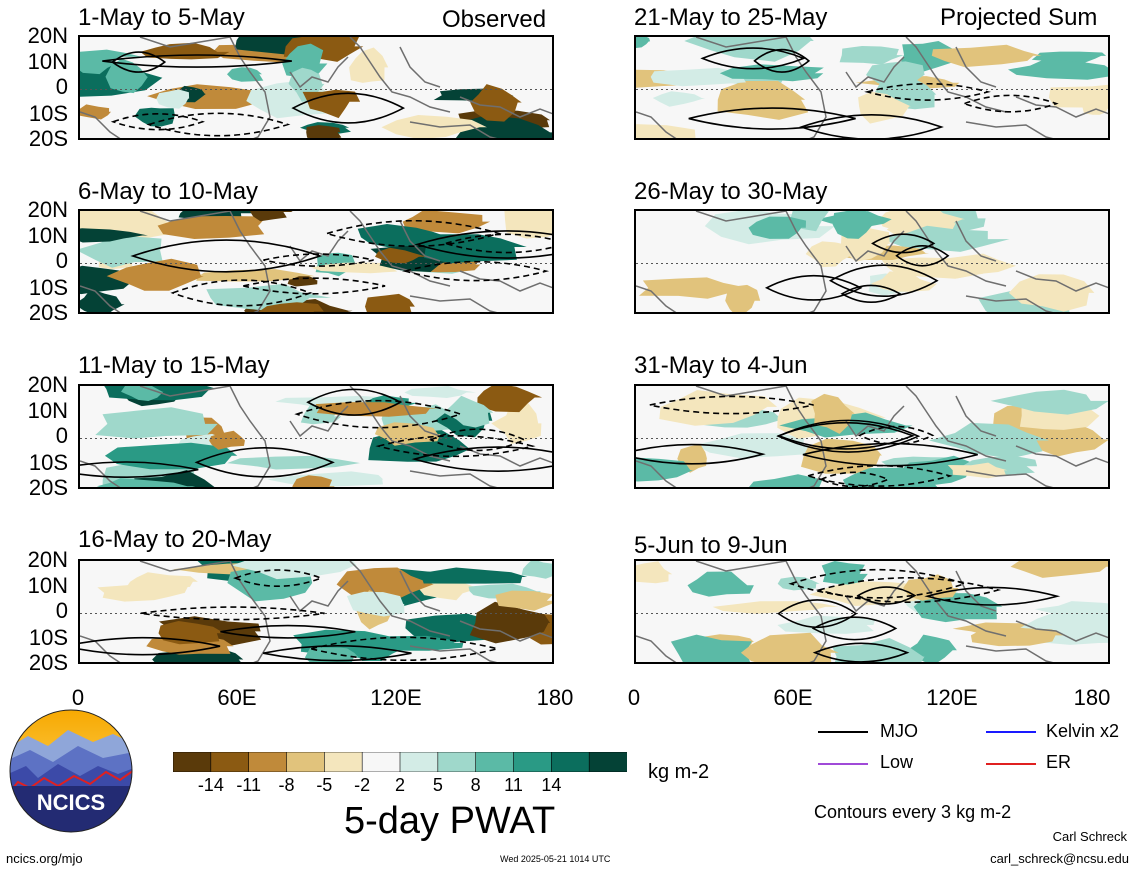 This screenshot has height=872, width=1135. I want to click on colorbar-tick-label: -5, so click(324, 785).